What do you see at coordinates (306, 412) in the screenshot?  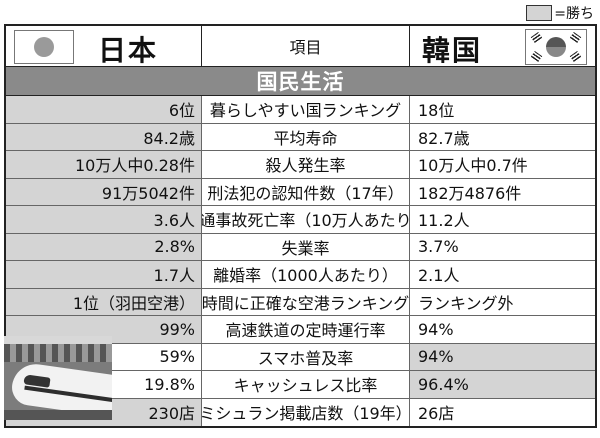 I see `item-label: ミシュラン掲載店数（19年）` at bounding box center [306, 412].